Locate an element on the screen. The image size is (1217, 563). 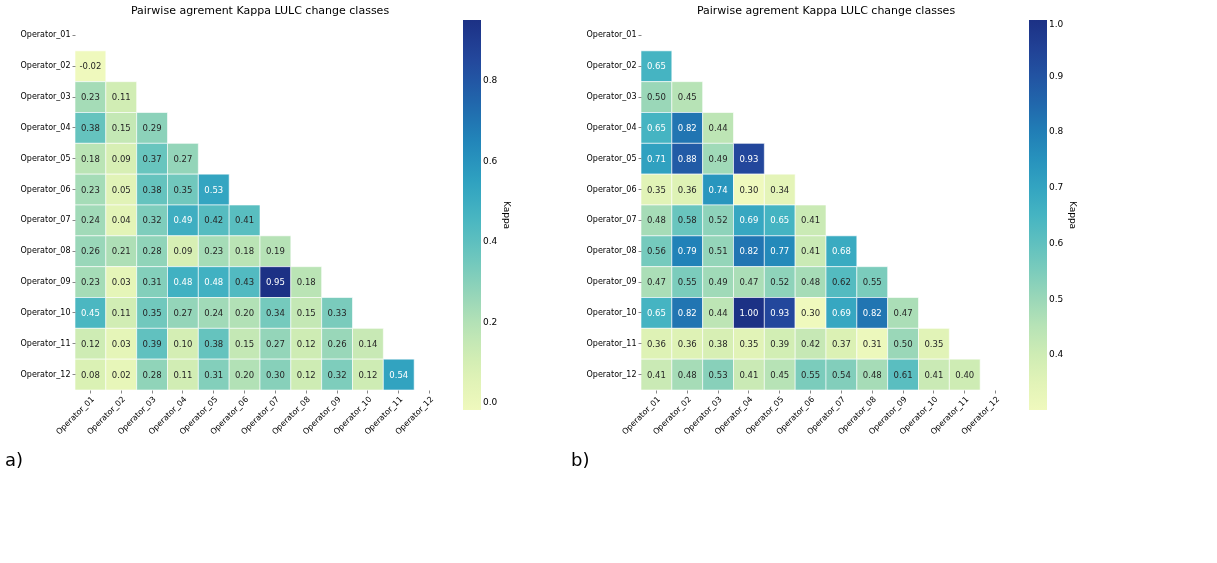
data-label: 0.14 is located at coordinates (368, 343).